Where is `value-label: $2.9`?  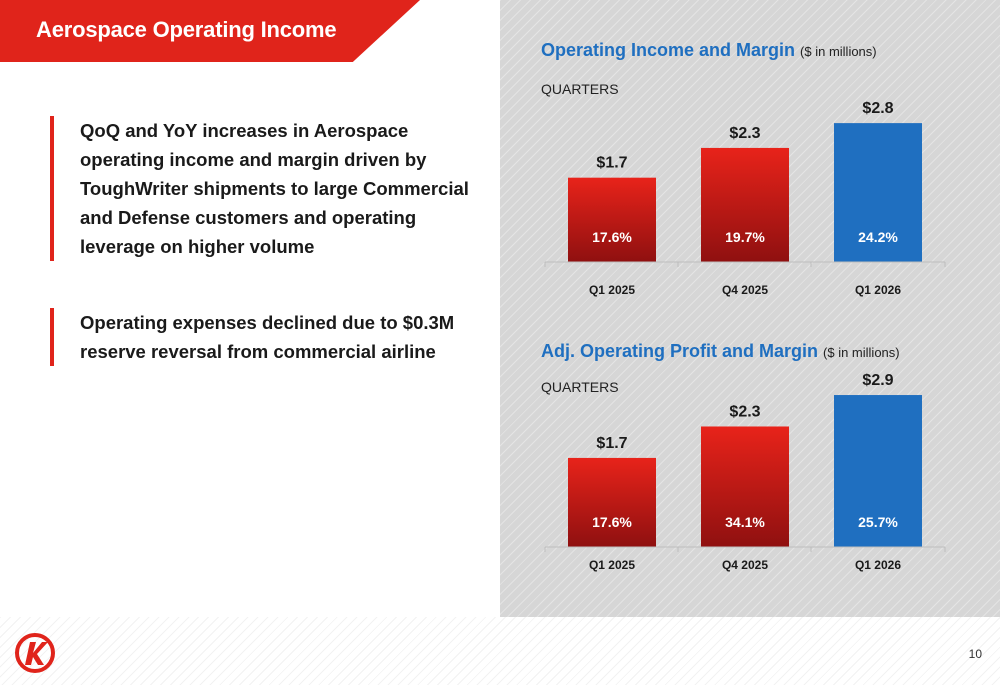 value-label: $2.9 is located at coordinates (877, 380).